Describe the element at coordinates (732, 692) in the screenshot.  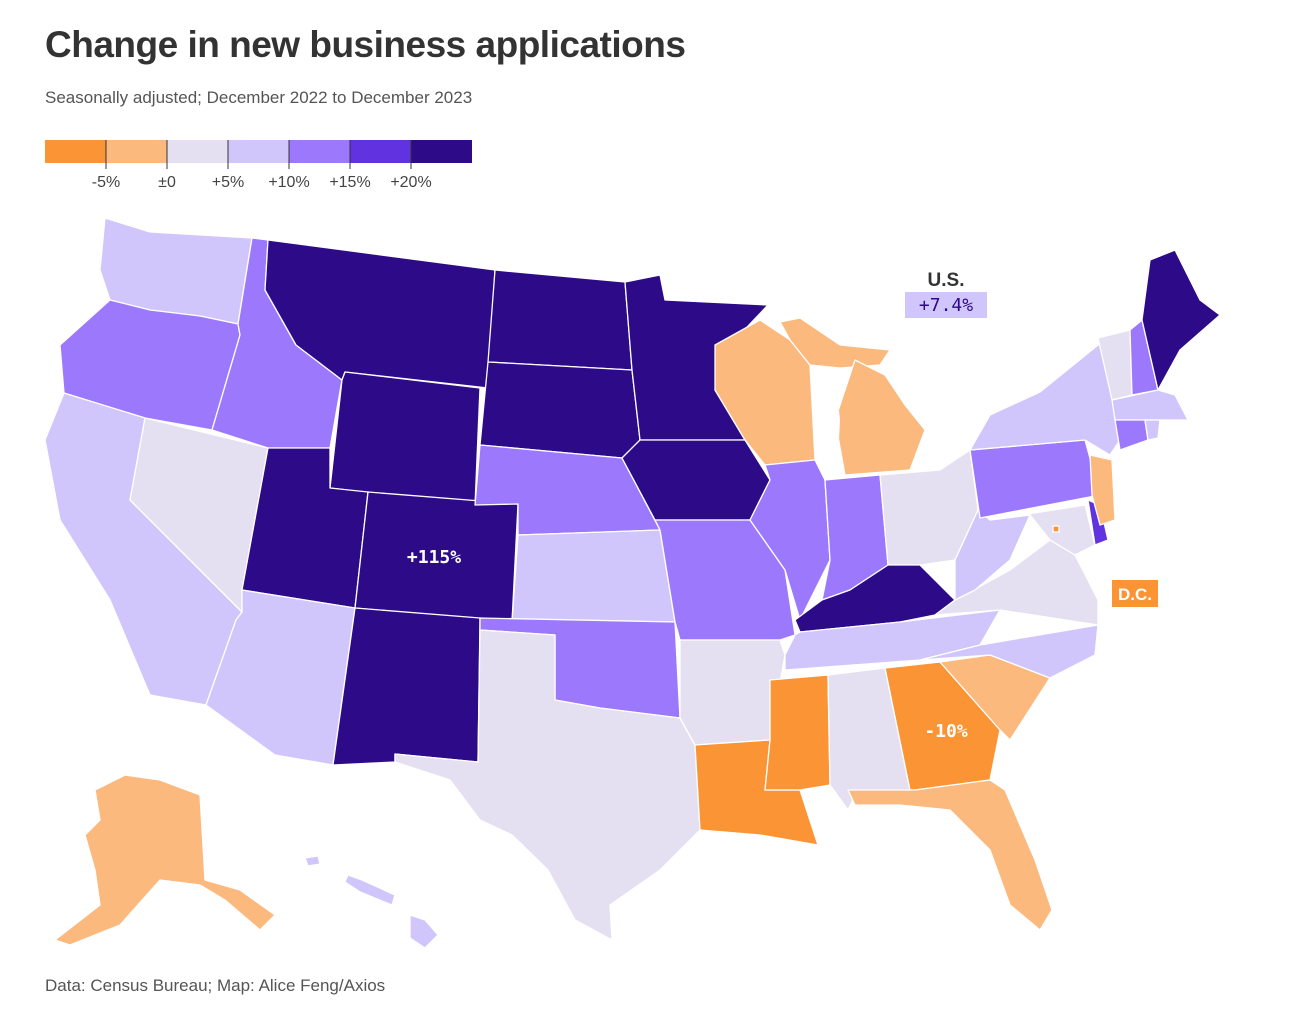
I see `state-arkansas` at that location.